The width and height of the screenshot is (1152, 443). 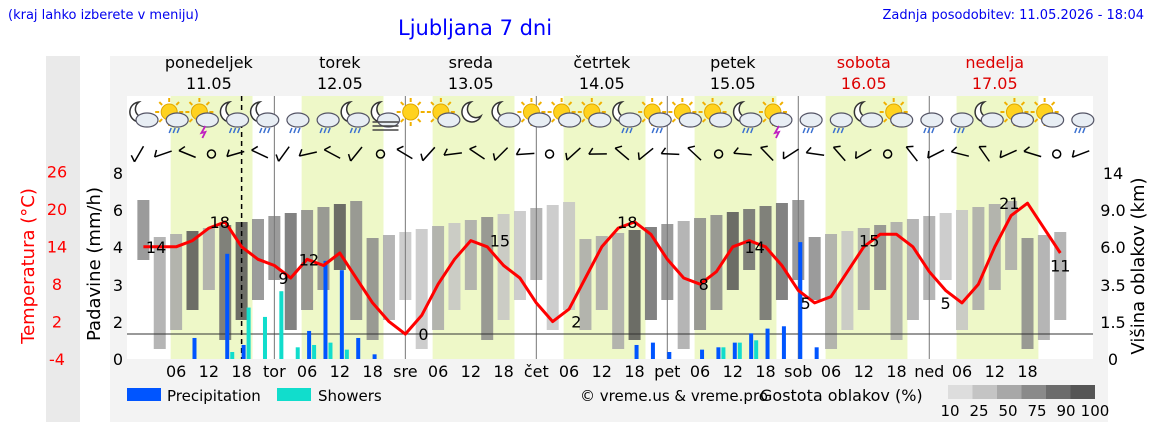 What do you see at coordinates (978, 411) in the screenshot?
I see `cloud-legend-level: 25` at bounding box center [978, 411].